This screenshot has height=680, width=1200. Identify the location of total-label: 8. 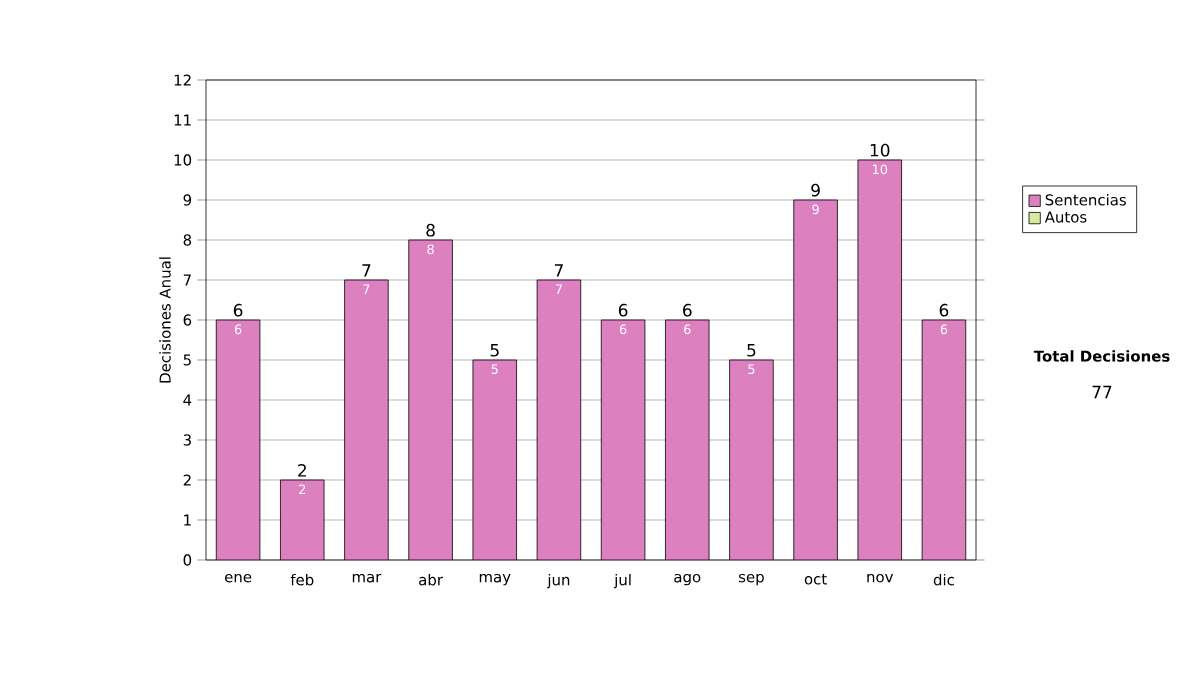
(430, 230).